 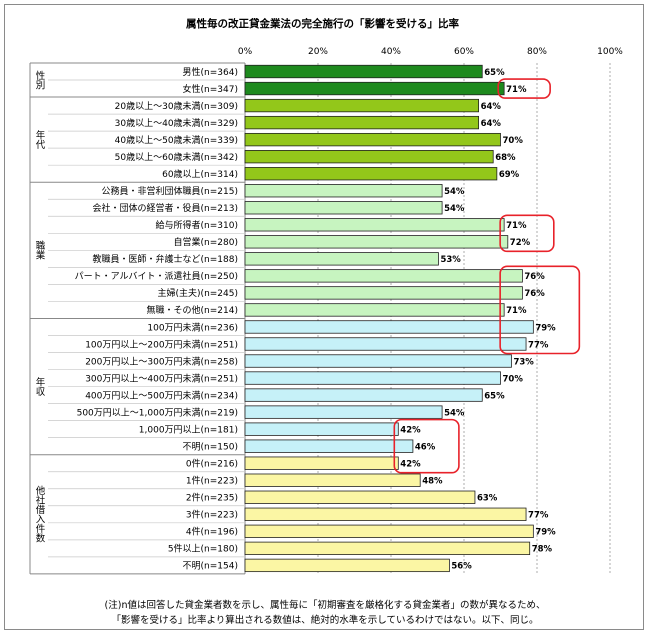 I want to click on data-label: 76%, so click(x=534, y=277).